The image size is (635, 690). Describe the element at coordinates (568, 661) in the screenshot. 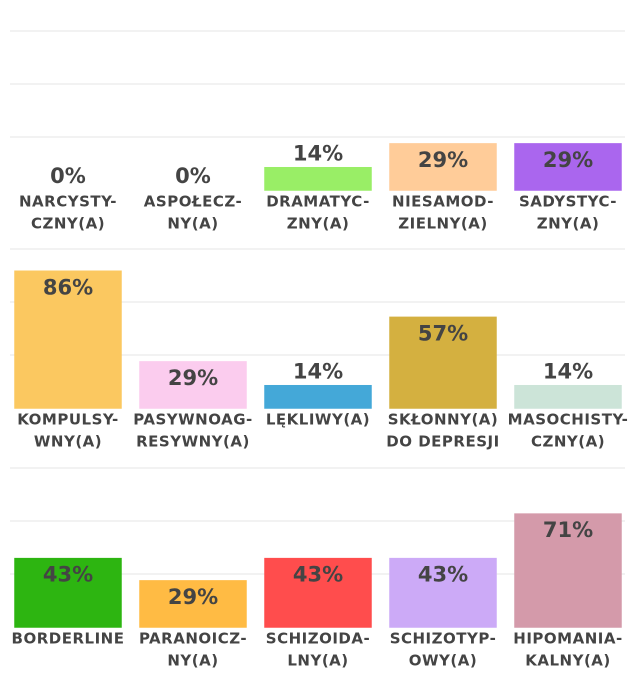

I see `category-label: KALNY(A)` at that location.